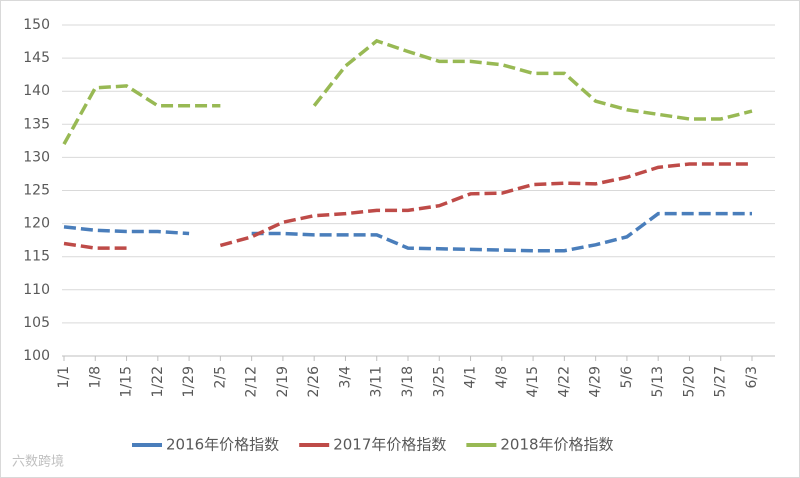 This screenshot has height=478, width=800. Describe the element at coordinates (36, 157) in the screenshot. I see `y-tick-label: 130` at that location.